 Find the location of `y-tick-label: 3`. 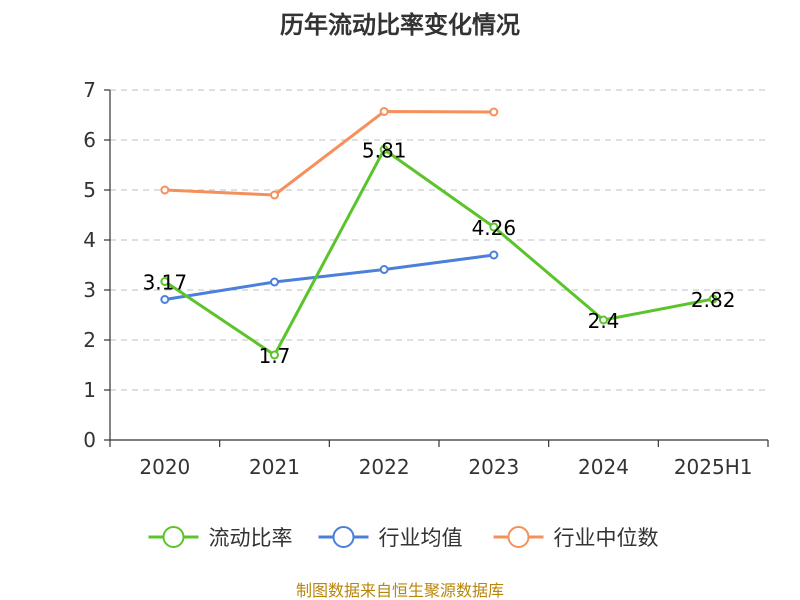

y-tick-label: 3 is located at coordinates (89, 290).